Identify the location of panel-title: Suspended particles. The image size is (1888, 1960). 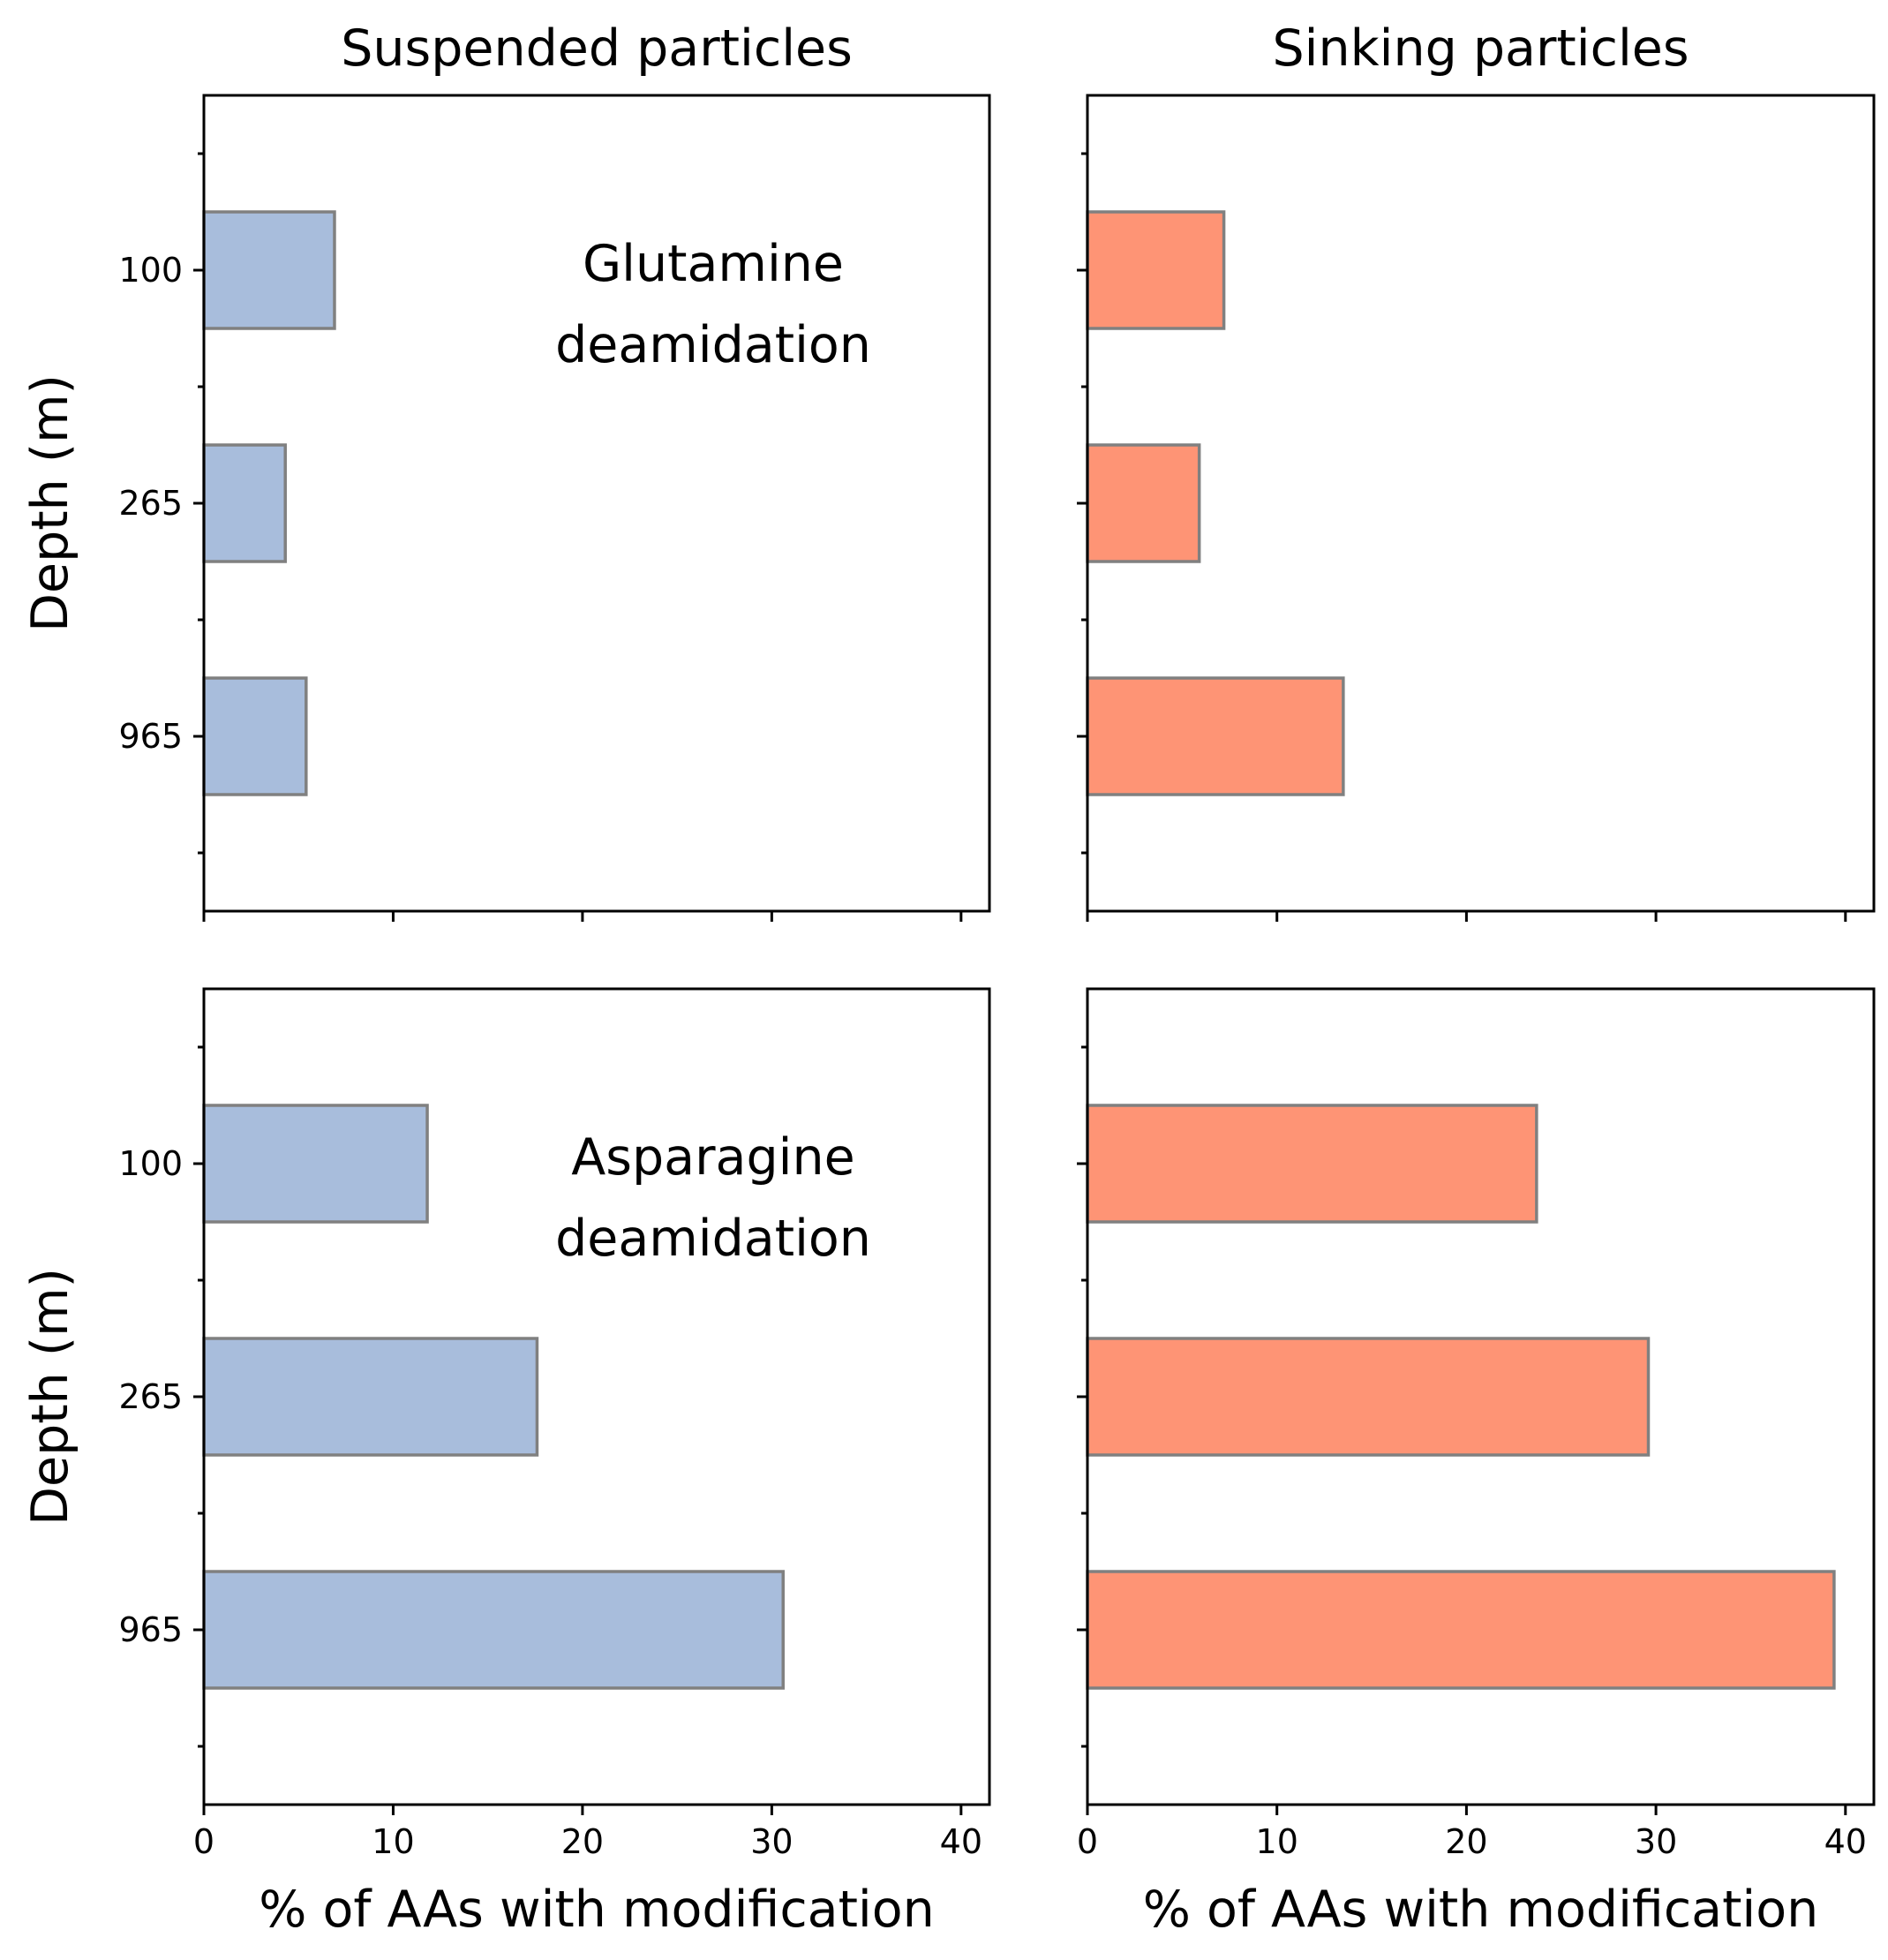
(597, 48).